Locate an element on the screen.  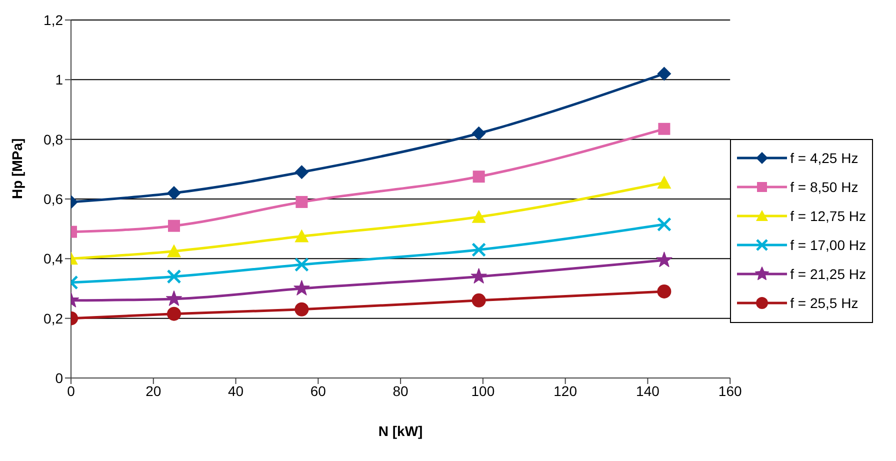
x-tick-label: 80 is located at coordinates (400, 390).